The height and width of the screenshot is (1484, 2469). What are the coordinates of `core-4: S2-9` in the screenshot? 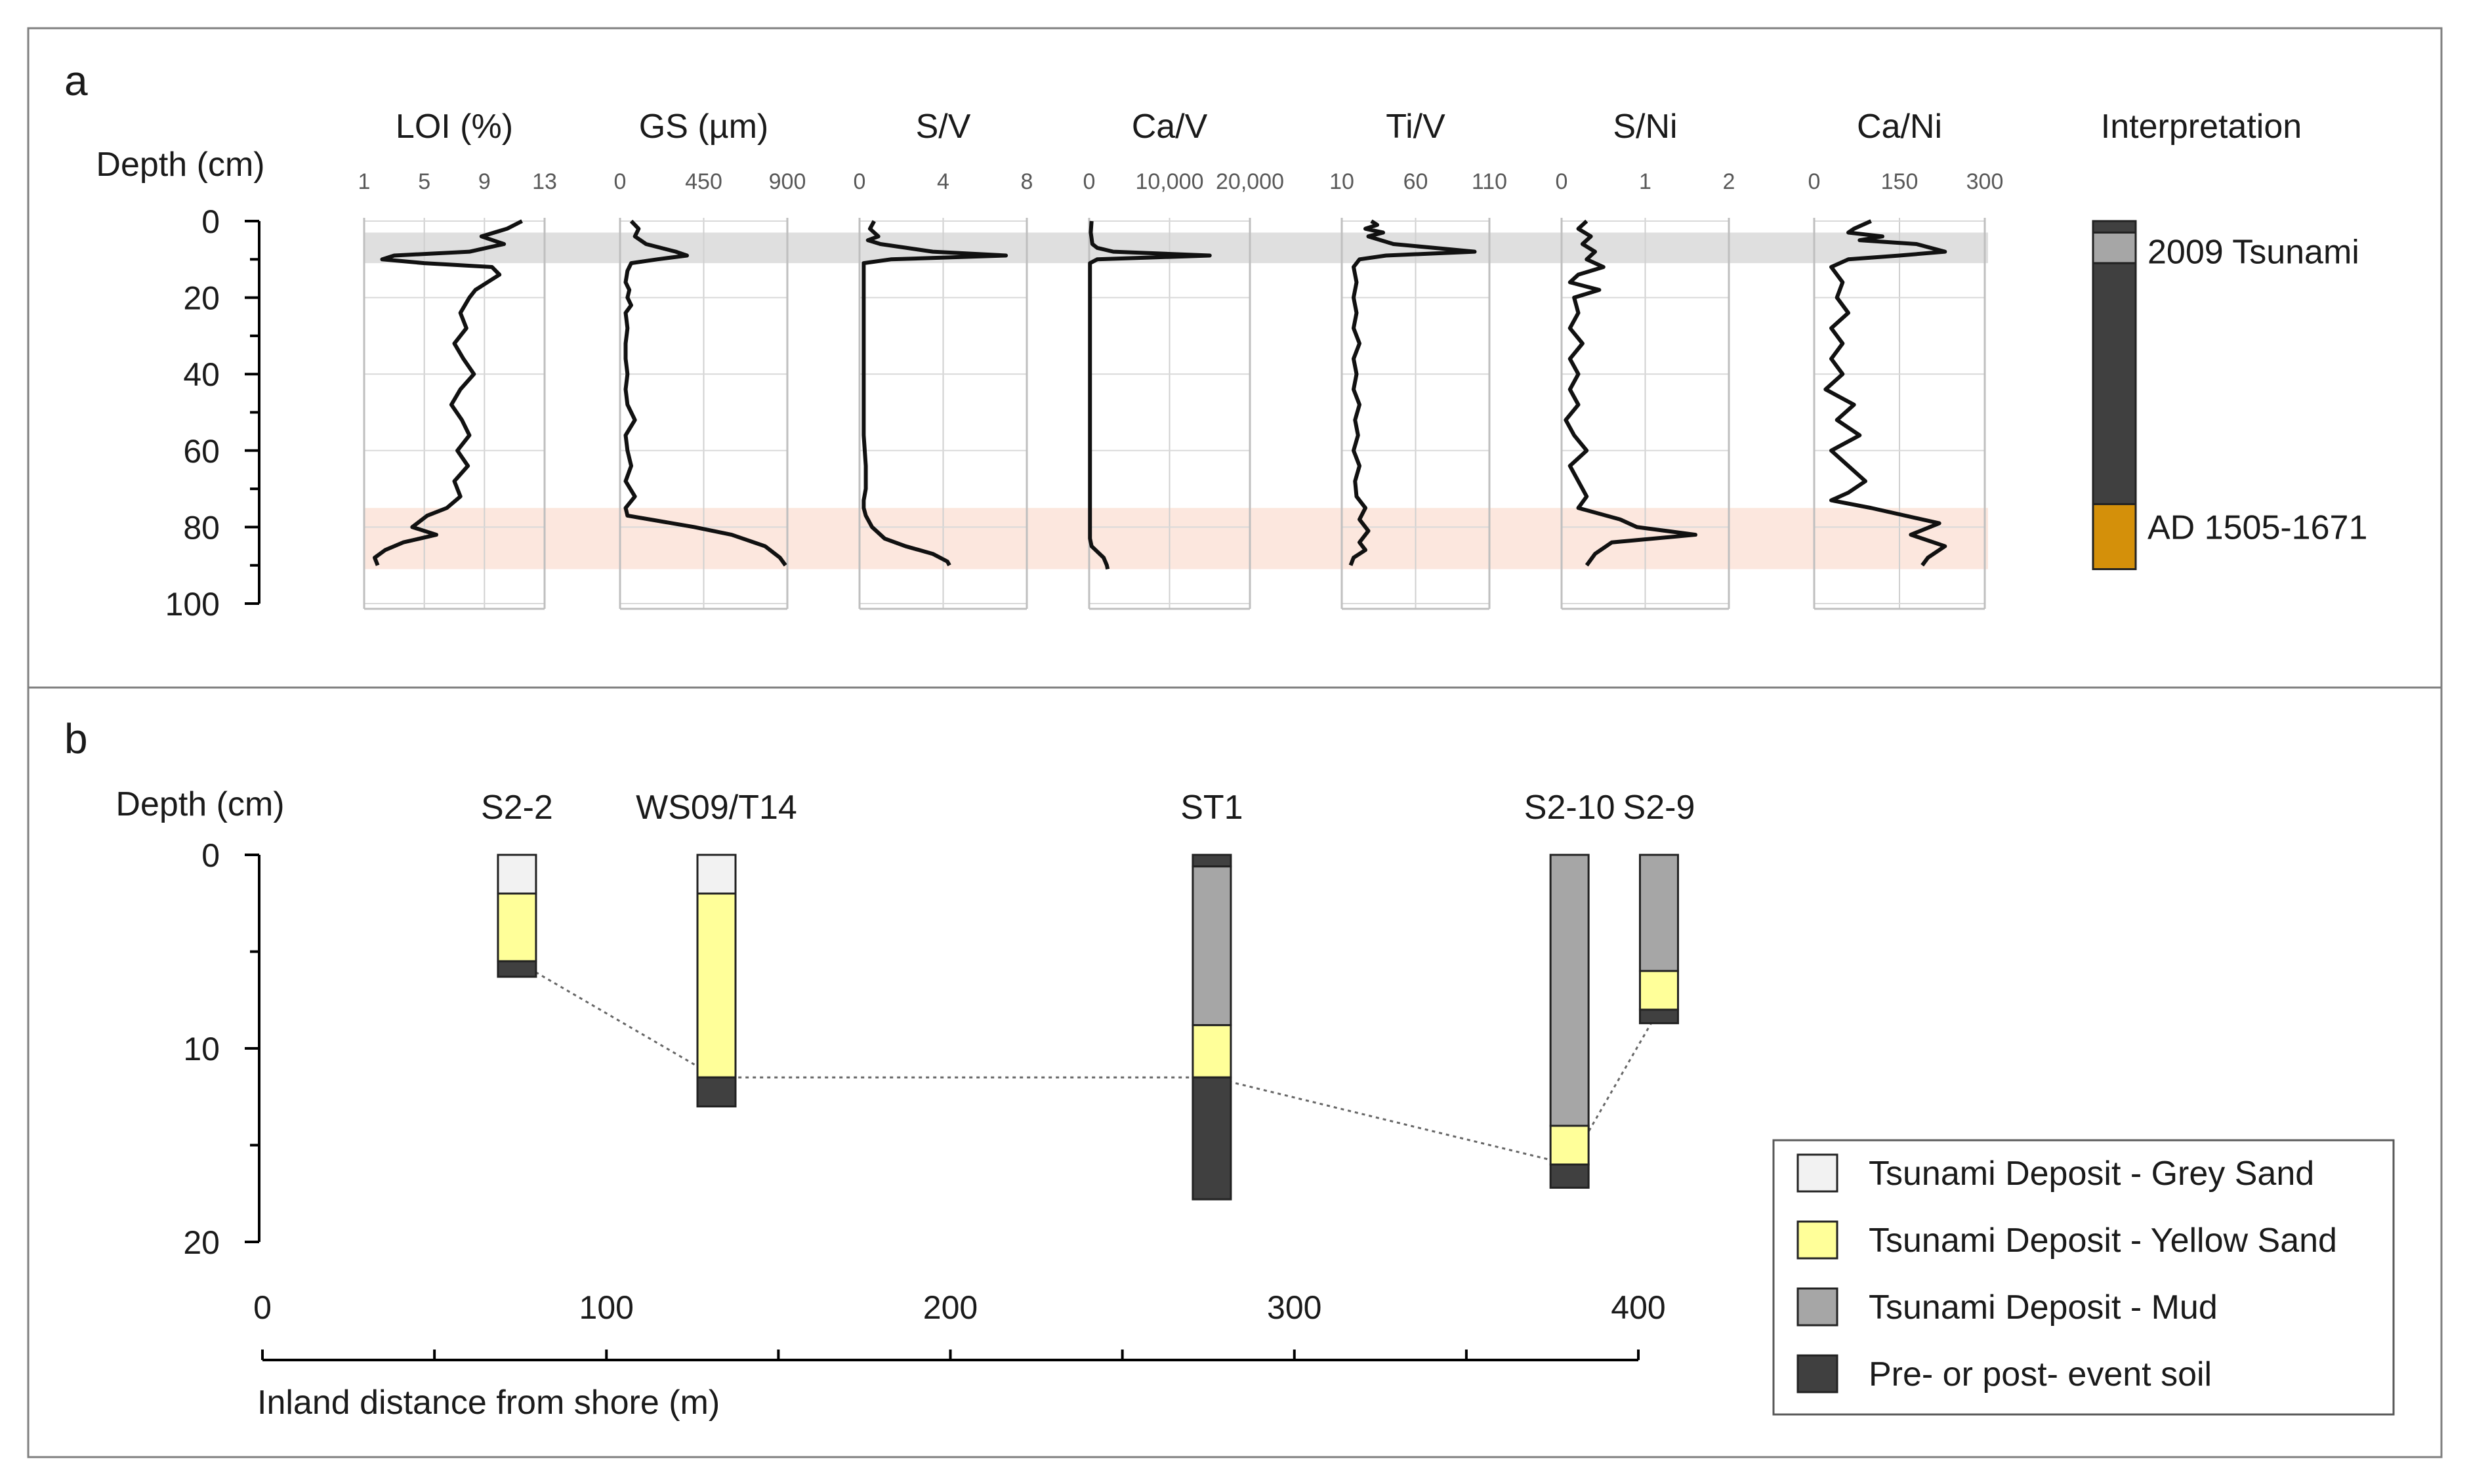 It's located at (1659, 907).